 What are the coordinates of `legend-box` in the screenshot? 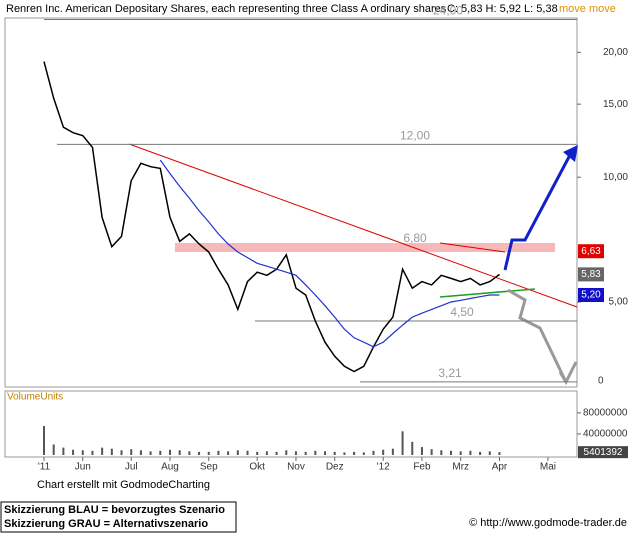 It's located at (118, 517).